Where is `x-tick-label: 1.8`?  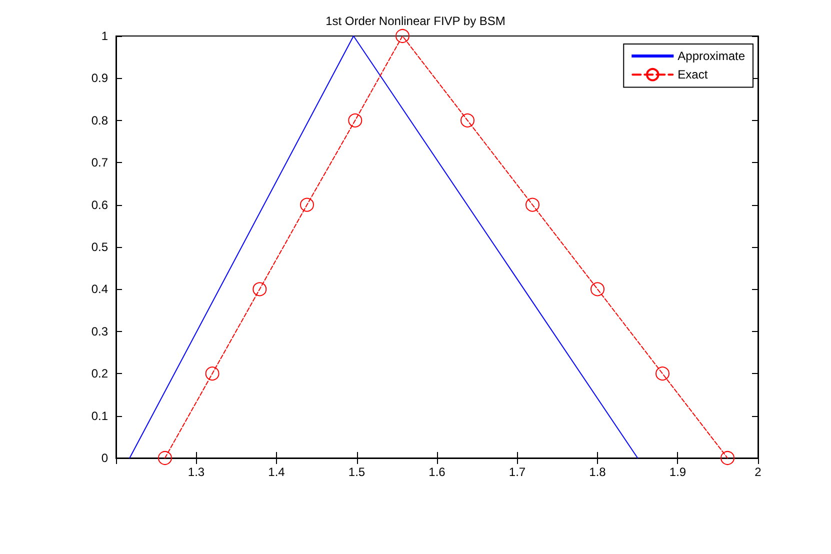 x-tick-label: 1.8 is located at coordinates (597, 472).